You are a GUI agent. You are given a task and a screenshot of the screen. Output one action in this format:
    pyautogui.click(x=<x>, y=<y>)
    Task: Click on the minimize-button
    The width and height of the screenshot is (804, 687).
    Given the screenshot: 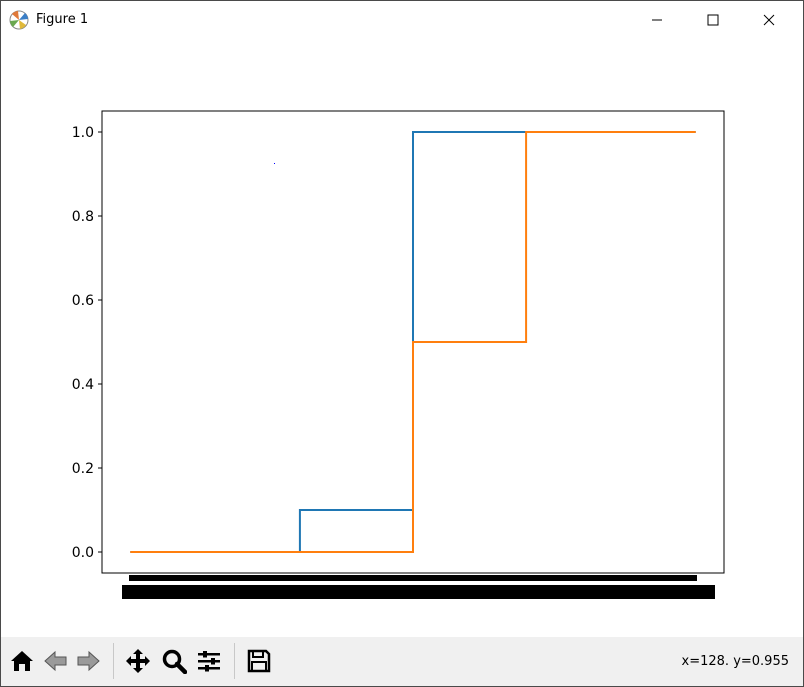 What is the action you would take?
    pyautogui.click(x=657, y=20)
    